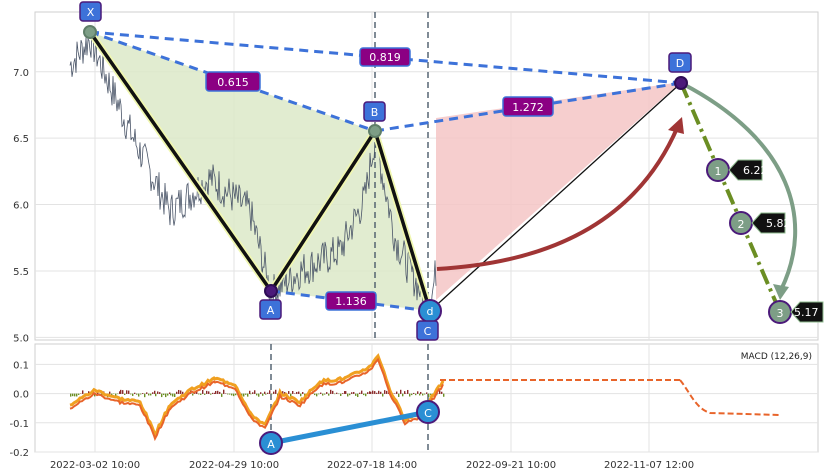 Image resolution: width=826 pixels, height=475 pixels. Describe the element at coordinates (349, 427) in the screenshot. I see `macd-divergence-line` at that location.